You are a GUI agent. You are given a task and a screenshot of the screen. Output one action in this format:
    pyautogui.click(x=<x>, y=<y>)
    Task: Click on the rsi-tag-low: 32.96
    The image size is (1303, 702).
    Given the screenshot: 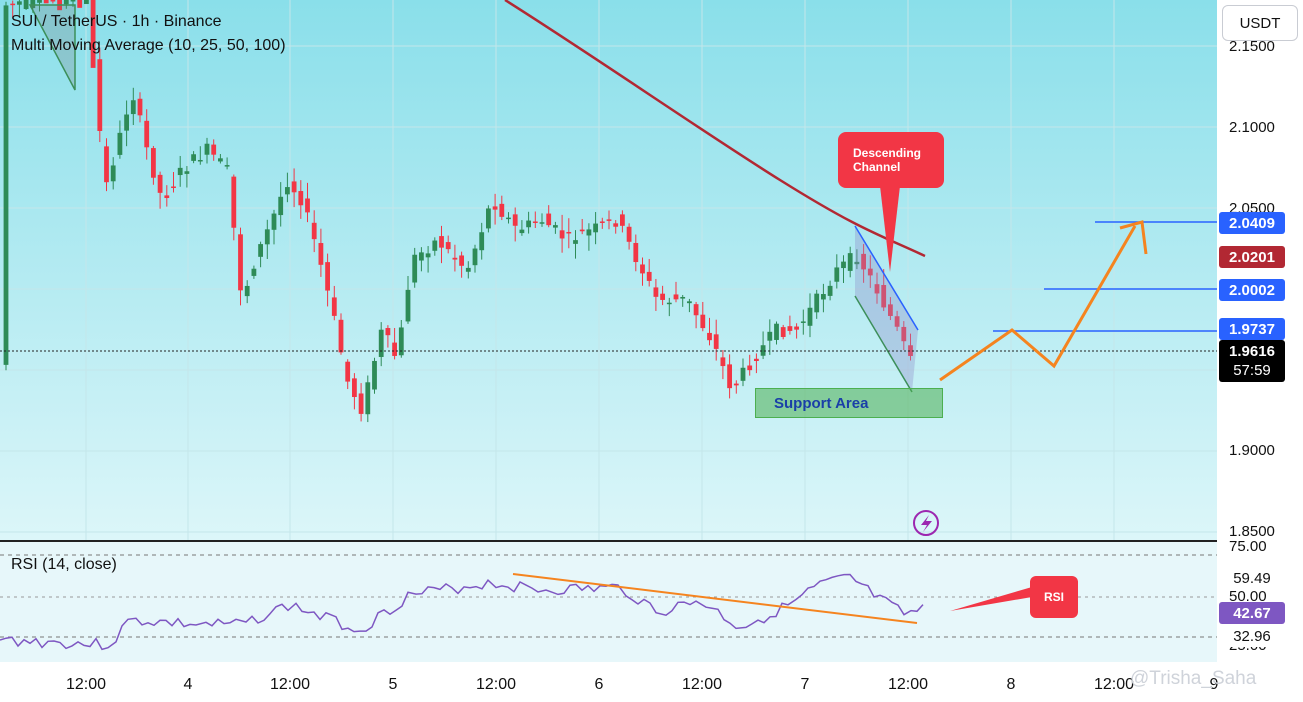 What is the action you would take?
    pyautogui.click(x=1252, y=636)
    